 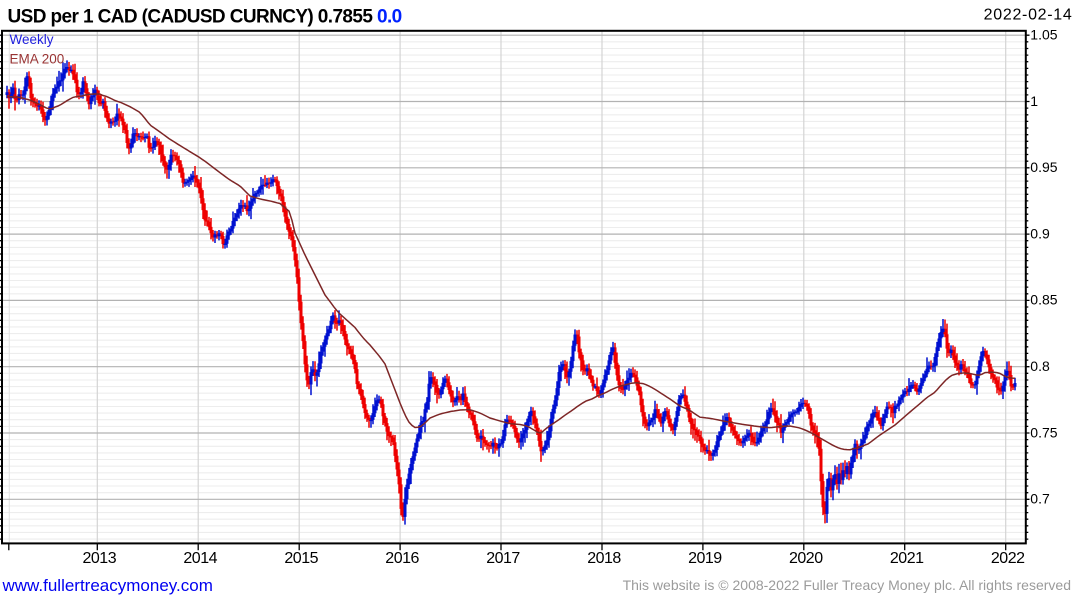 I want to click on svg-text: 1.05, so click(x=1043, y=35).